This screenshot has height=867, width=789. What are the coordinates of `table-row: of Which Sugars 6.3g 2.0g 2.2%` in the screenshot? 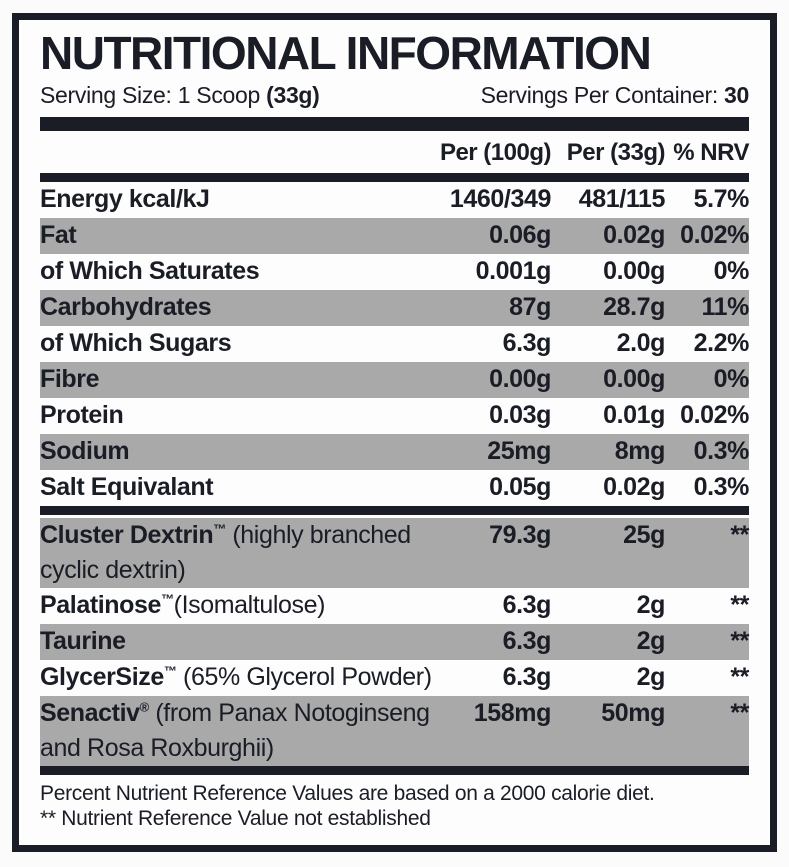 It's located at (394, 344).